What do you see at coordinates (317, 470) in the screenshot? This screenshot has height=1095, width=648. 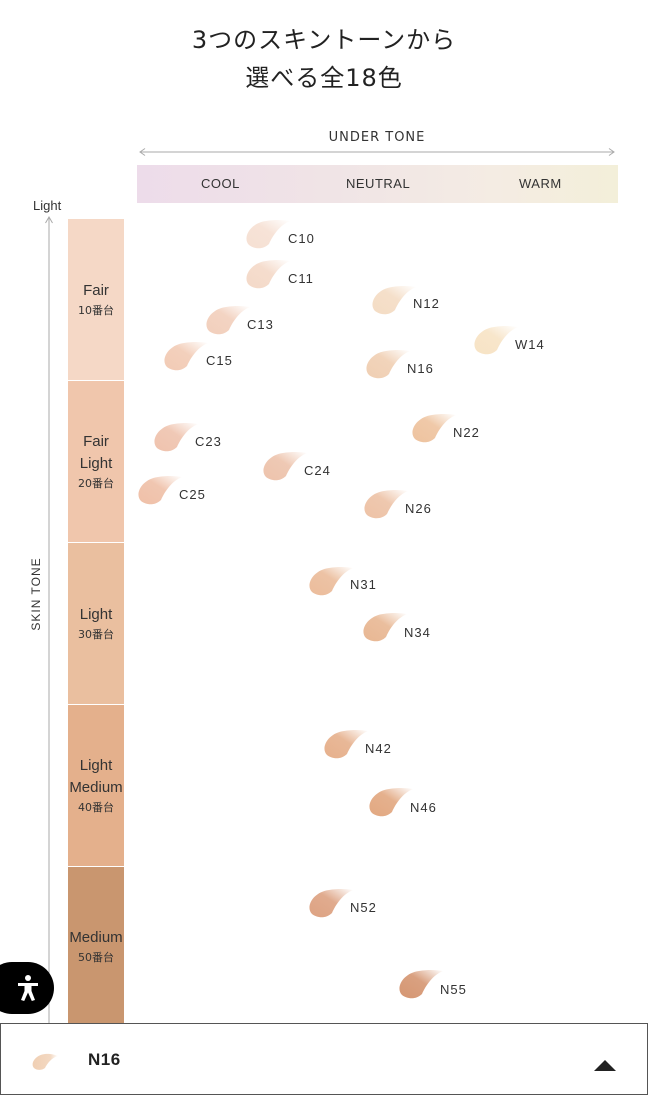 I see `shade-label-c24: C24` at bounding box center [317, 470].